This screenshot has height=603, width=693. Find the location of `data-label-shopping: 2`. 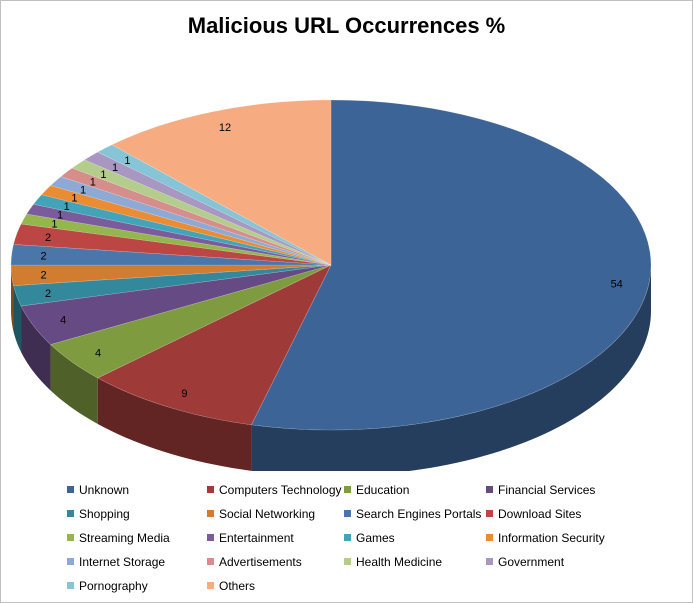

data-label-shopping: 2 is located at coordinates (48, 294).